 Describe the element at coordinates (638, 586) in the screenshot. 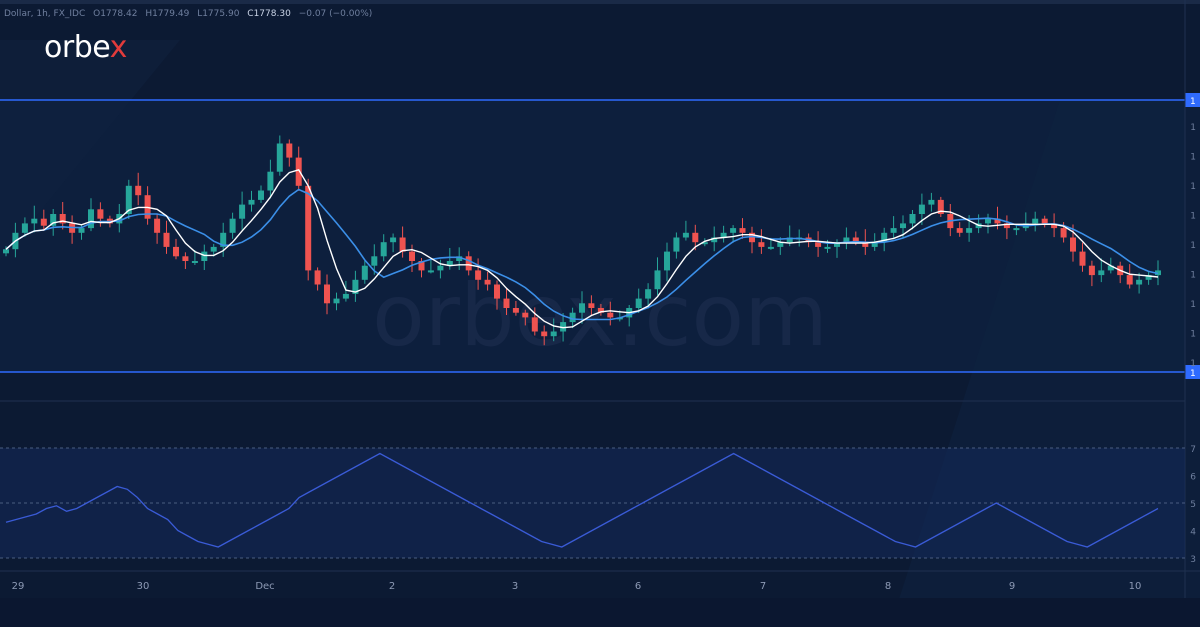

I see `time-tick-label: 6` at that location.